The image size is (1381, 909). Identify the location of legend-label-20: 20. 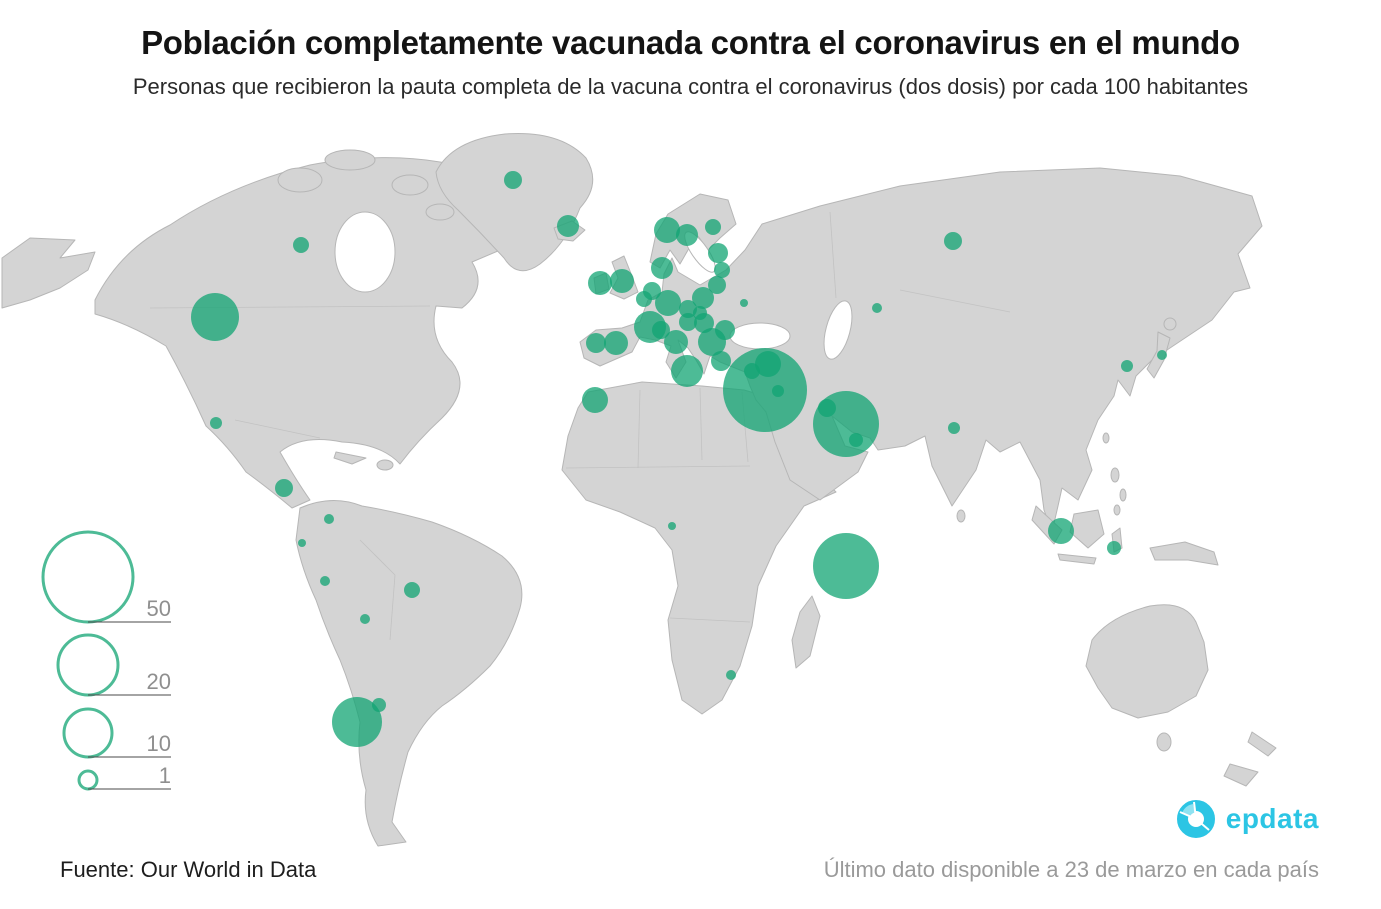
(159, 681).